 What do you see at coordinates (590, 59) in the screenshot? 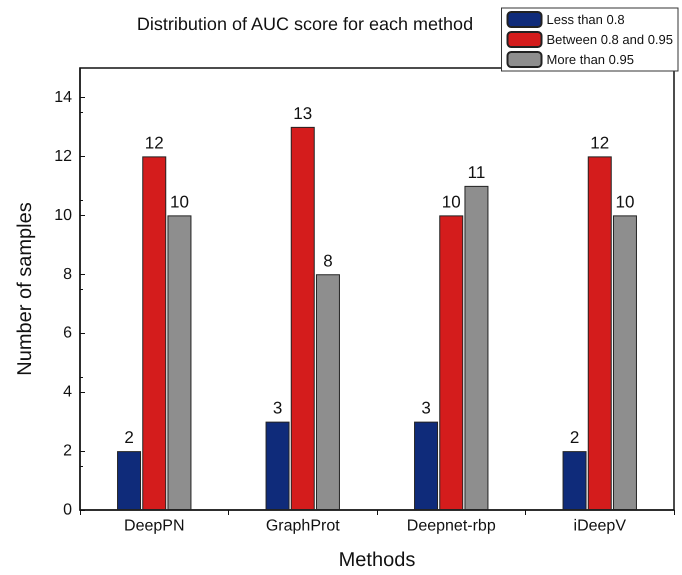
I see `legend-label: More than 0.95` at bounding box center [590, 59].